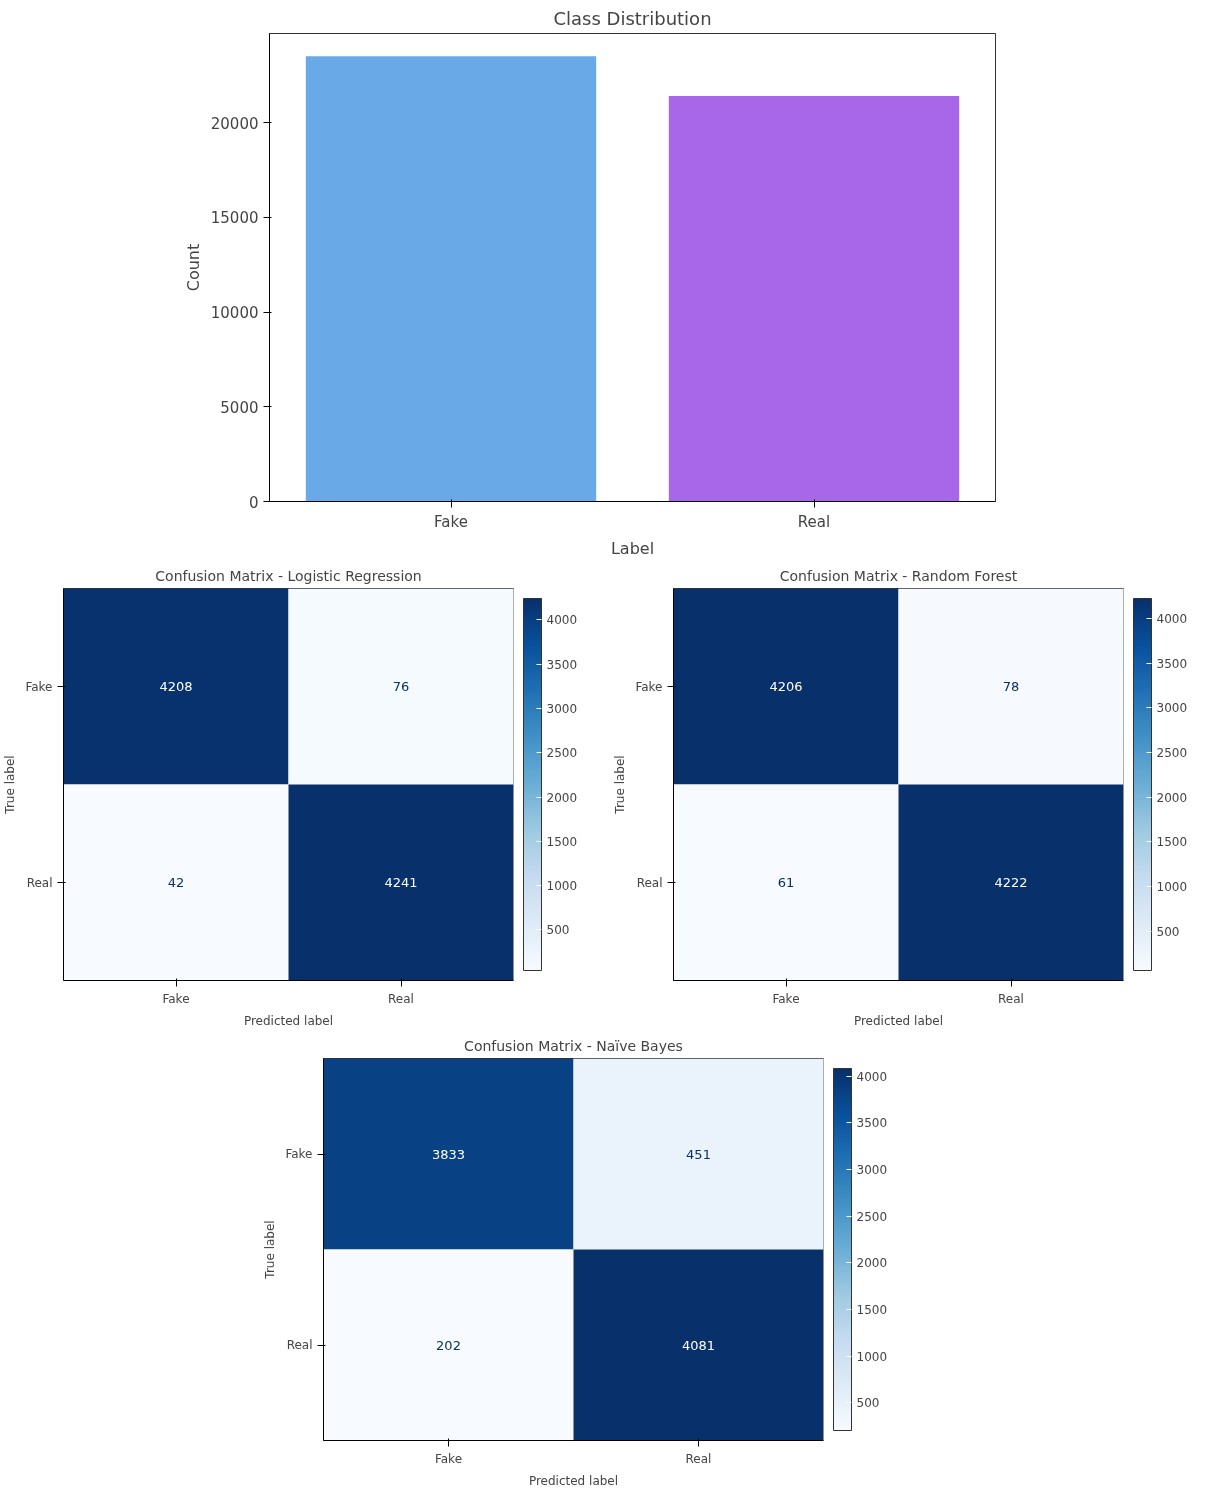 Image resolution: width=1213 pixels, height=1507 pixels. Describe the element at coordinates (1011, 686) in the screenshot. I see `data-label: 78` at that location.